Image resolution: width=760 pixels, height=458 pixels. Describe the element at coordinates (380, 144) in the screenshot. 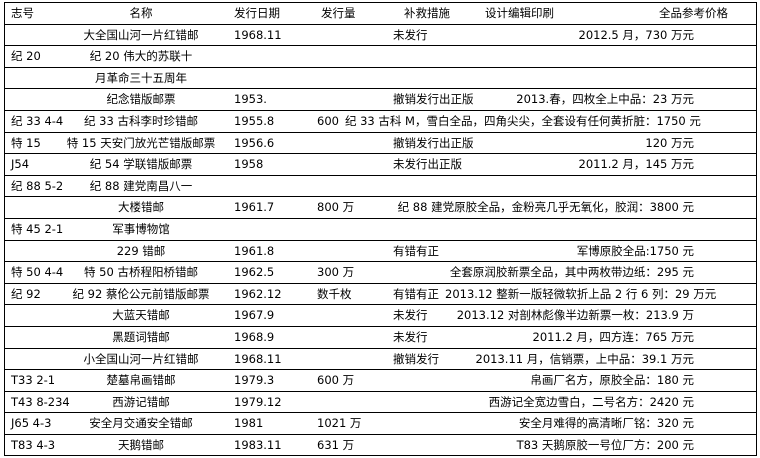

I see `table-row: 特 15 特 15 天安门放光芒错版邮票 1956.6 撤销发行出正版 120 万元` at that location.